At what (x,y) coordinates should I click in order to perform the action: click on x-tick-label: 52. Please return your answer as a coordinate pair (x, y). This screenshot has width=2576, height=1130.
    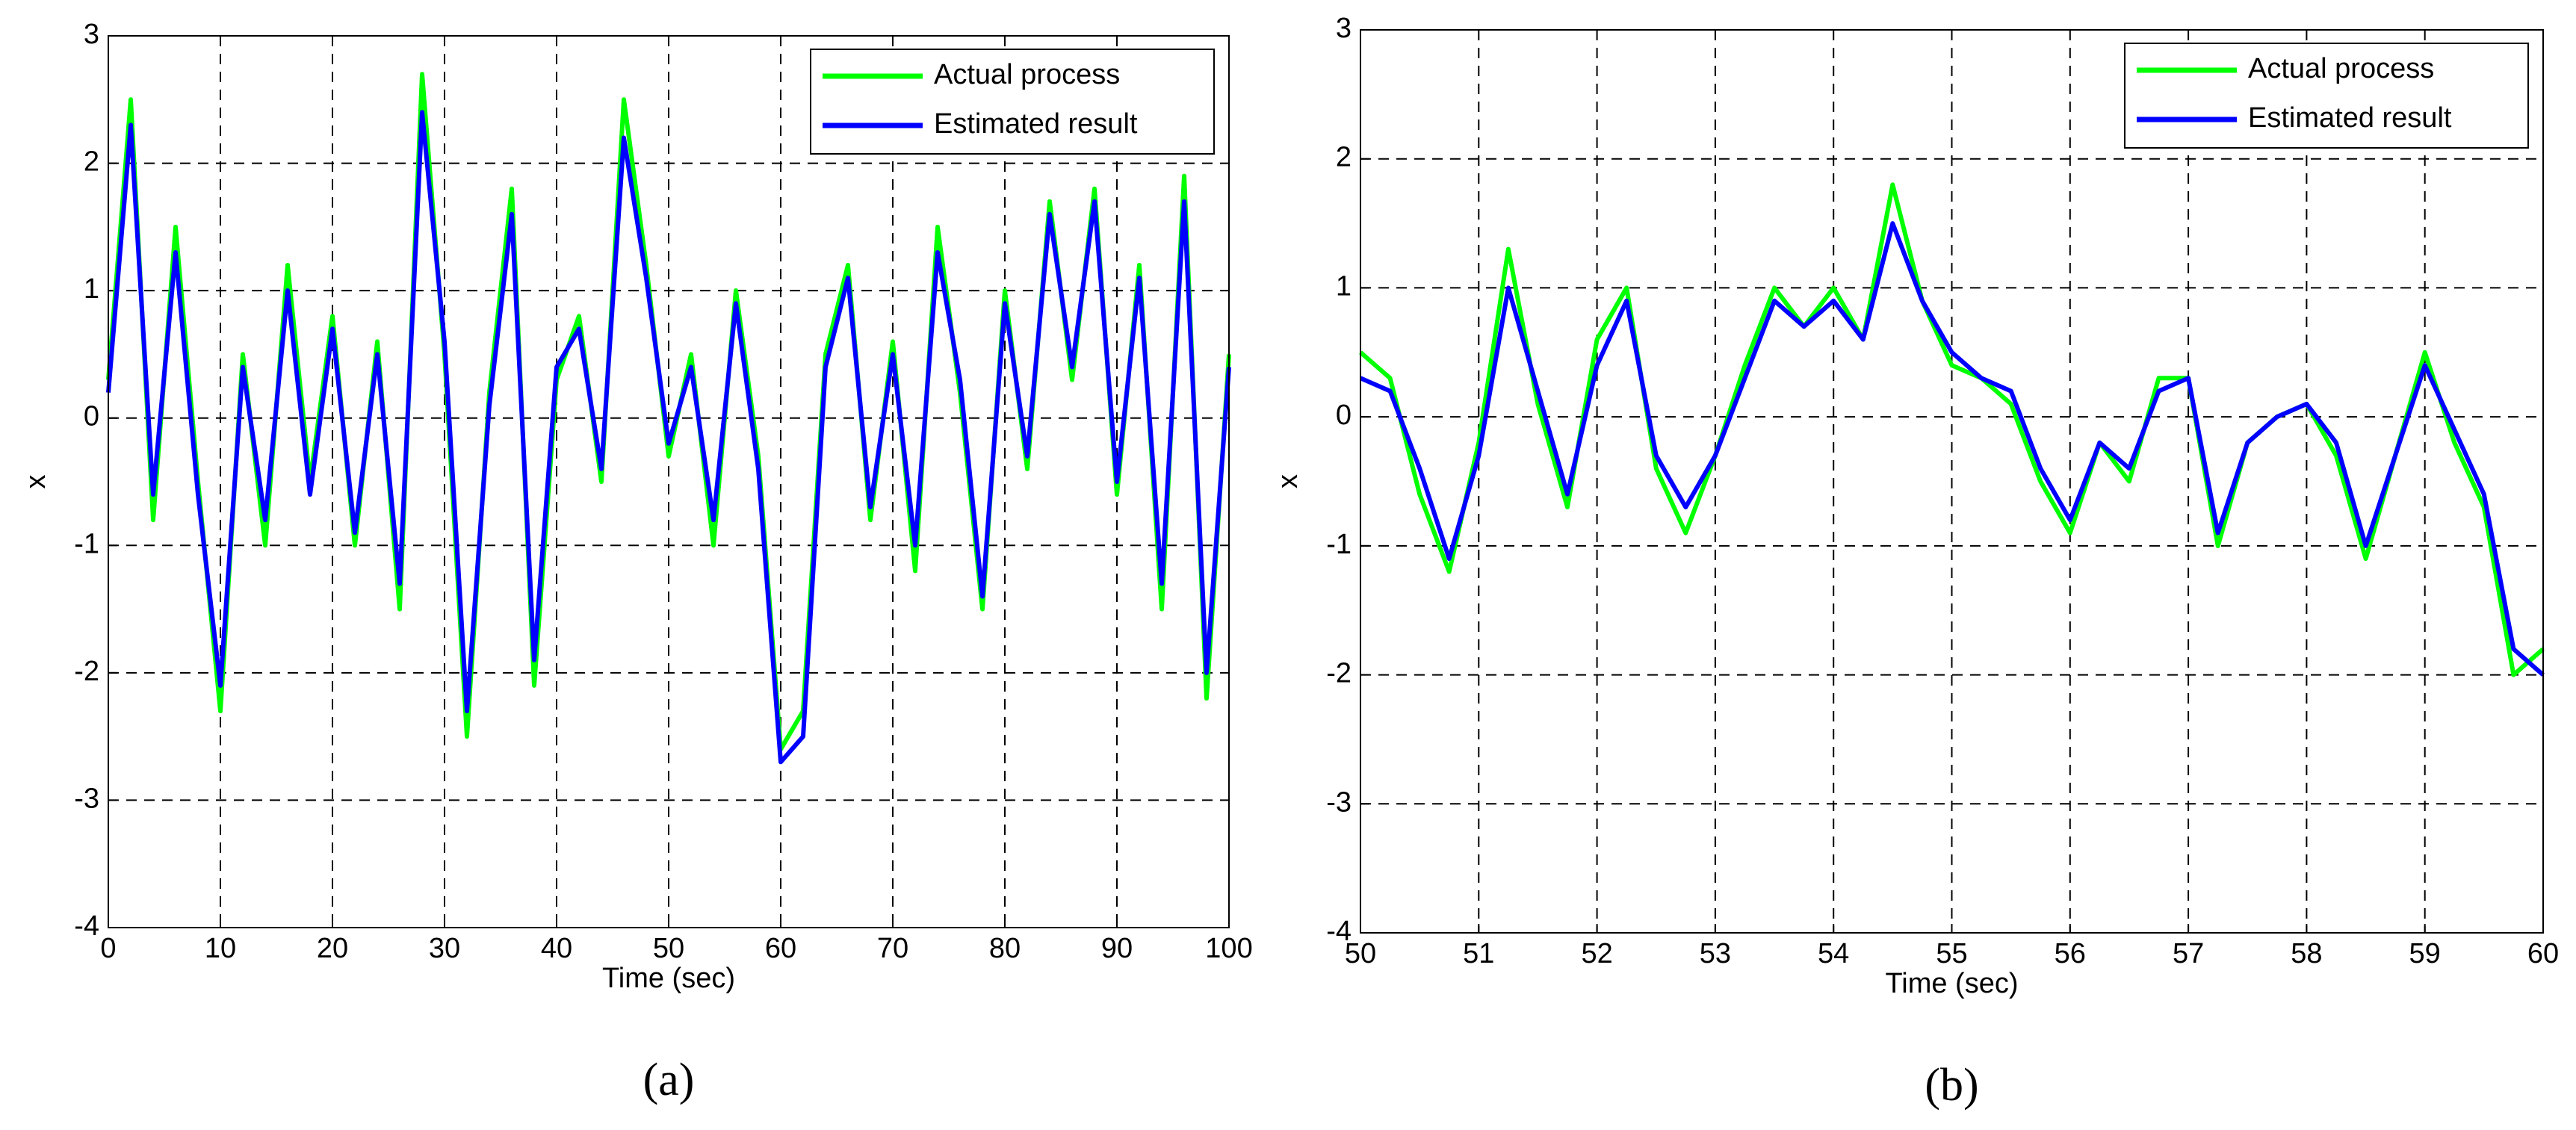
    Looking at the image, I should click on (1596, 953).